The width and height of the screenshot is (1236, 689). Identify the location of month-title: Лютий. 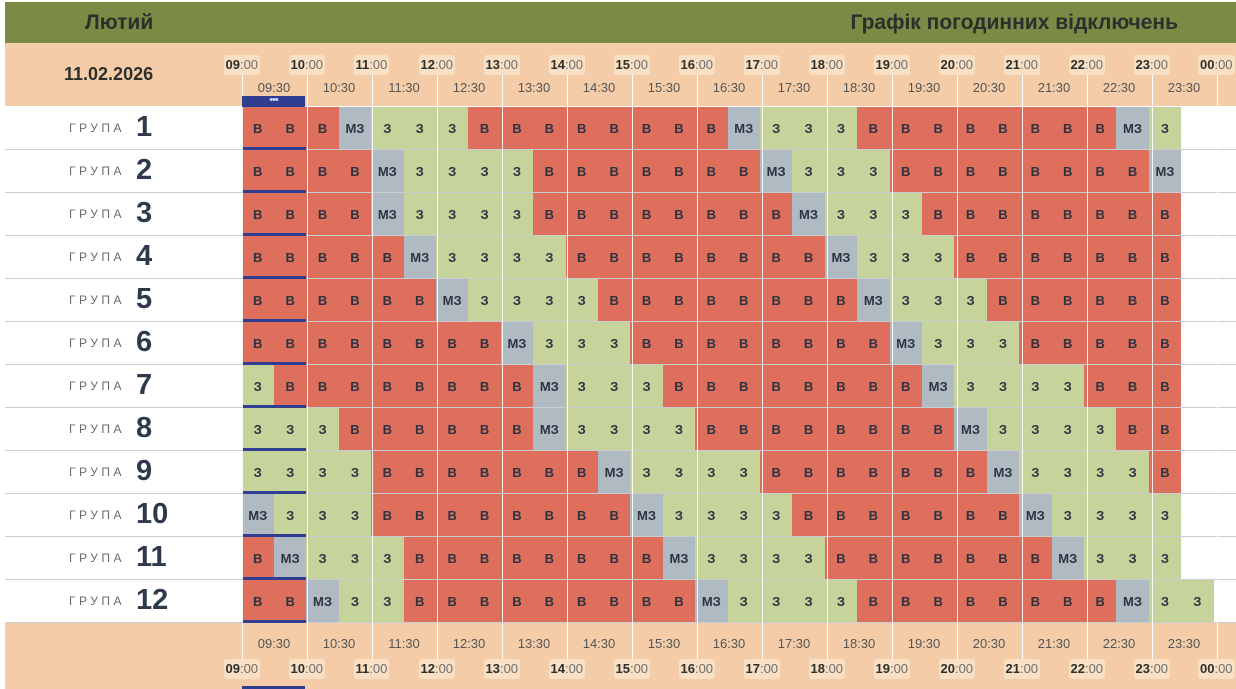
(119, 22).